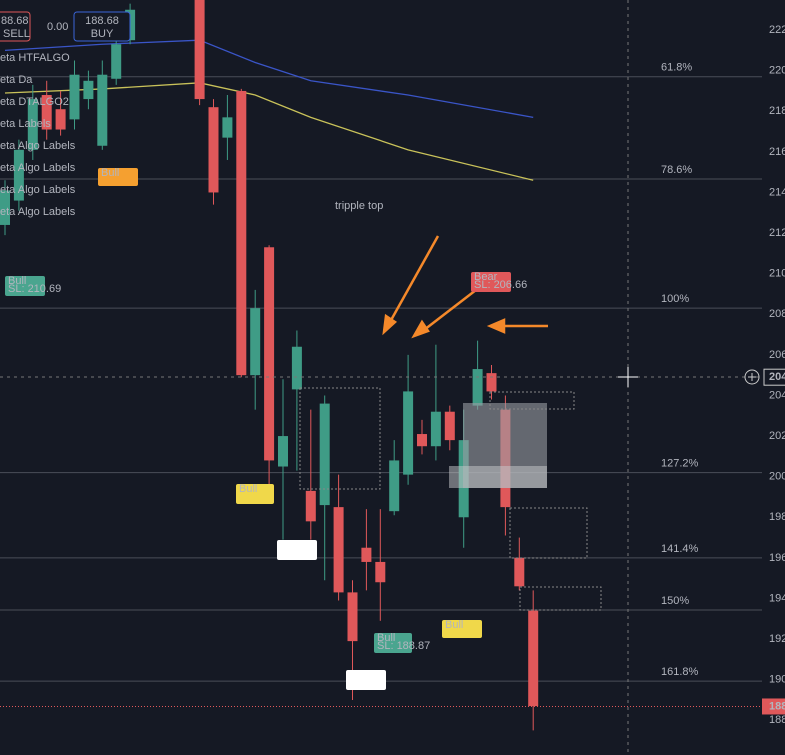  Describe the element at coordinates (102, 21) in the screenshot. I see `buy-price: 188.68` at that location.